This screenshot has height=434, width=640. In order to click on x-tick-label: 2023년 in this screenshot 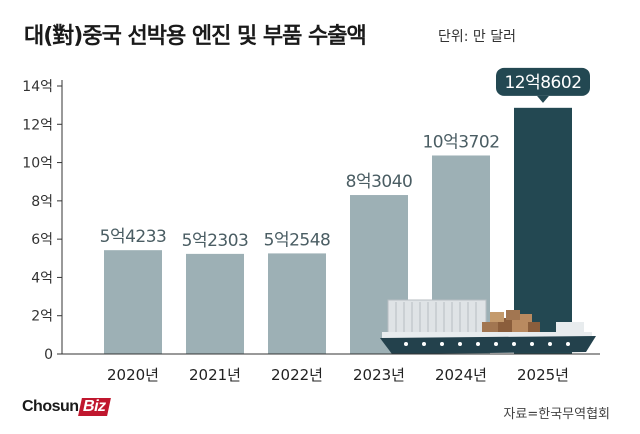, I will do `click(379, 375)`.